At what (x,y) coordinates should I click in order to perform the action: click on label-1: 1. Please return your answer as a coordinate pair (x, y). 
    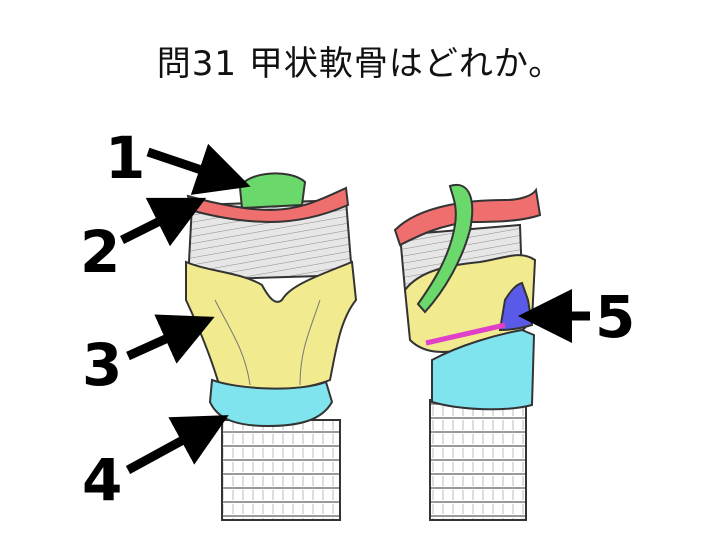
    Looking at the image, I should click on (178, 159).